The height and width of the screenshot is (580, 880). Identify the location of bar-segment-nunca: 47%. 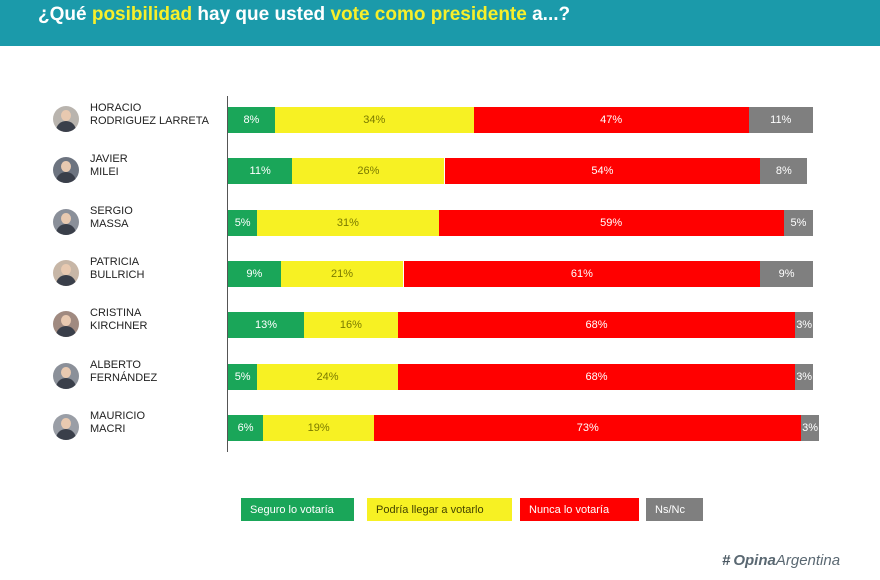
(611, 120).